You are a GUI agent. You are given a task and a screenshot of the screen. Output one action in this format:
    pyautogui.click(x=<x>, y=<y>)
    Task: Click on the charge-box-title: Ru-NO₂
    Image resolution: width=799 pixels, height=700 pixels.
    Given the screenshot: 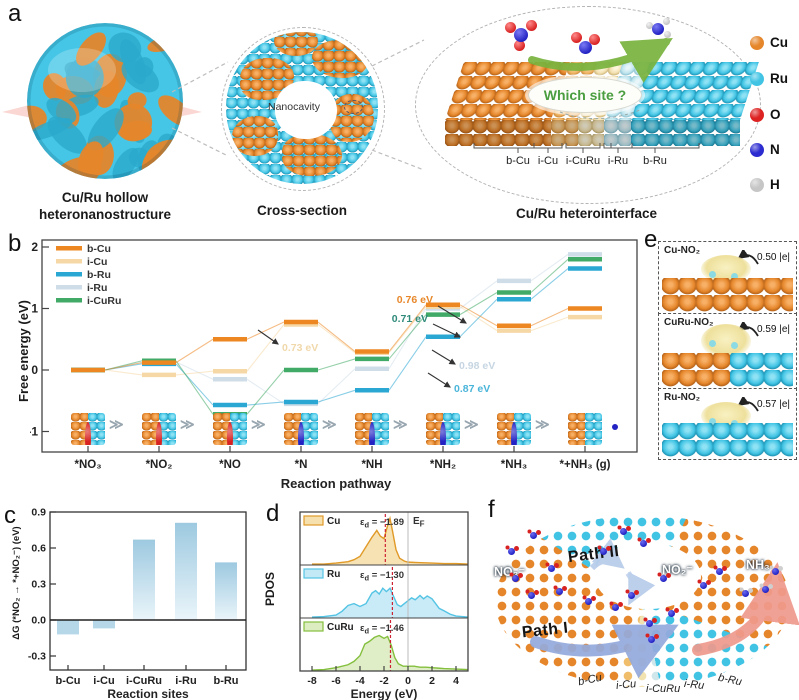 What is the action you would take?
    pyautogui.click(x=682, y=397)
    